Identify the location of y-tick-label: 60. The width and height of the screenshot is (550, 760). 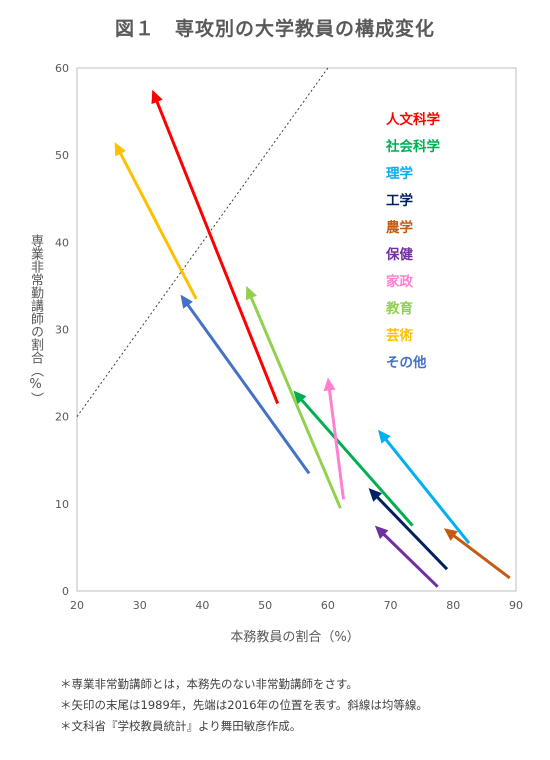
(62, 68).